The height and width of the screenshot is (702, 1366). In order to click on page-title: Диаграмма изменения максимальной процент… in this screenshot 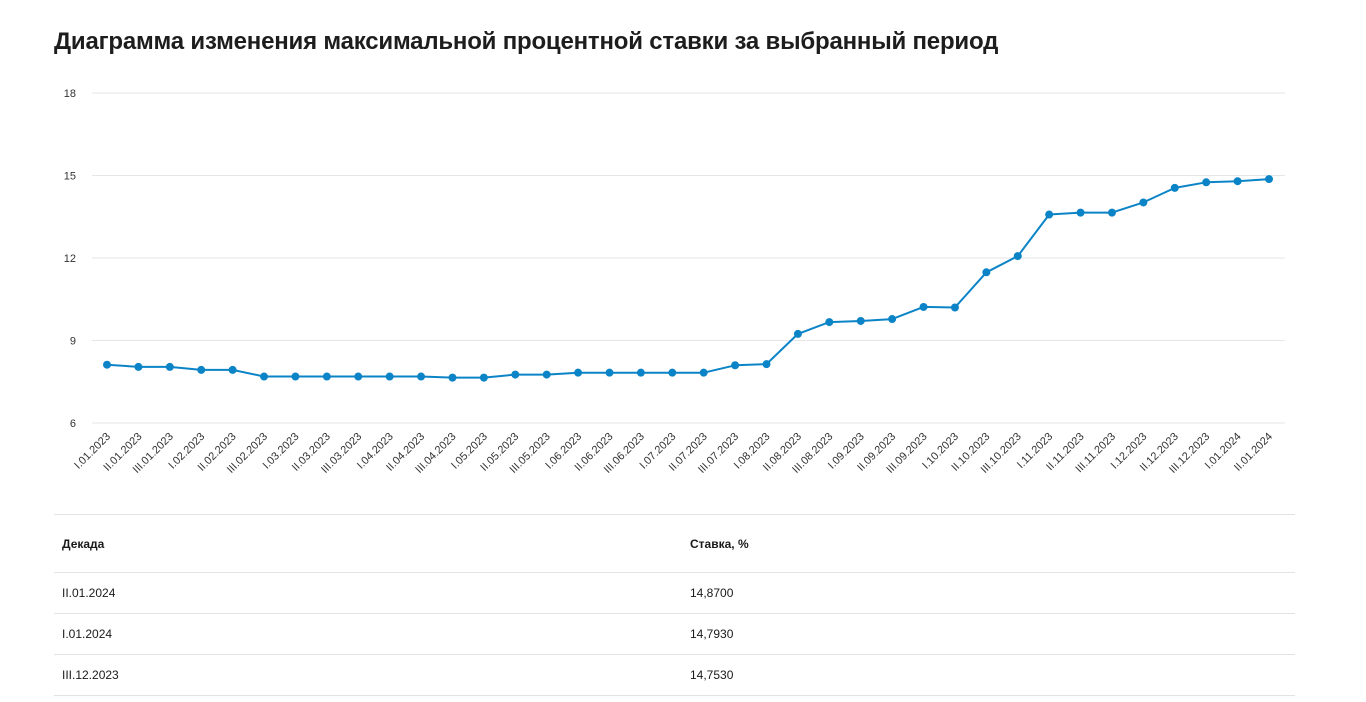, I will do `click(526, 41)`.